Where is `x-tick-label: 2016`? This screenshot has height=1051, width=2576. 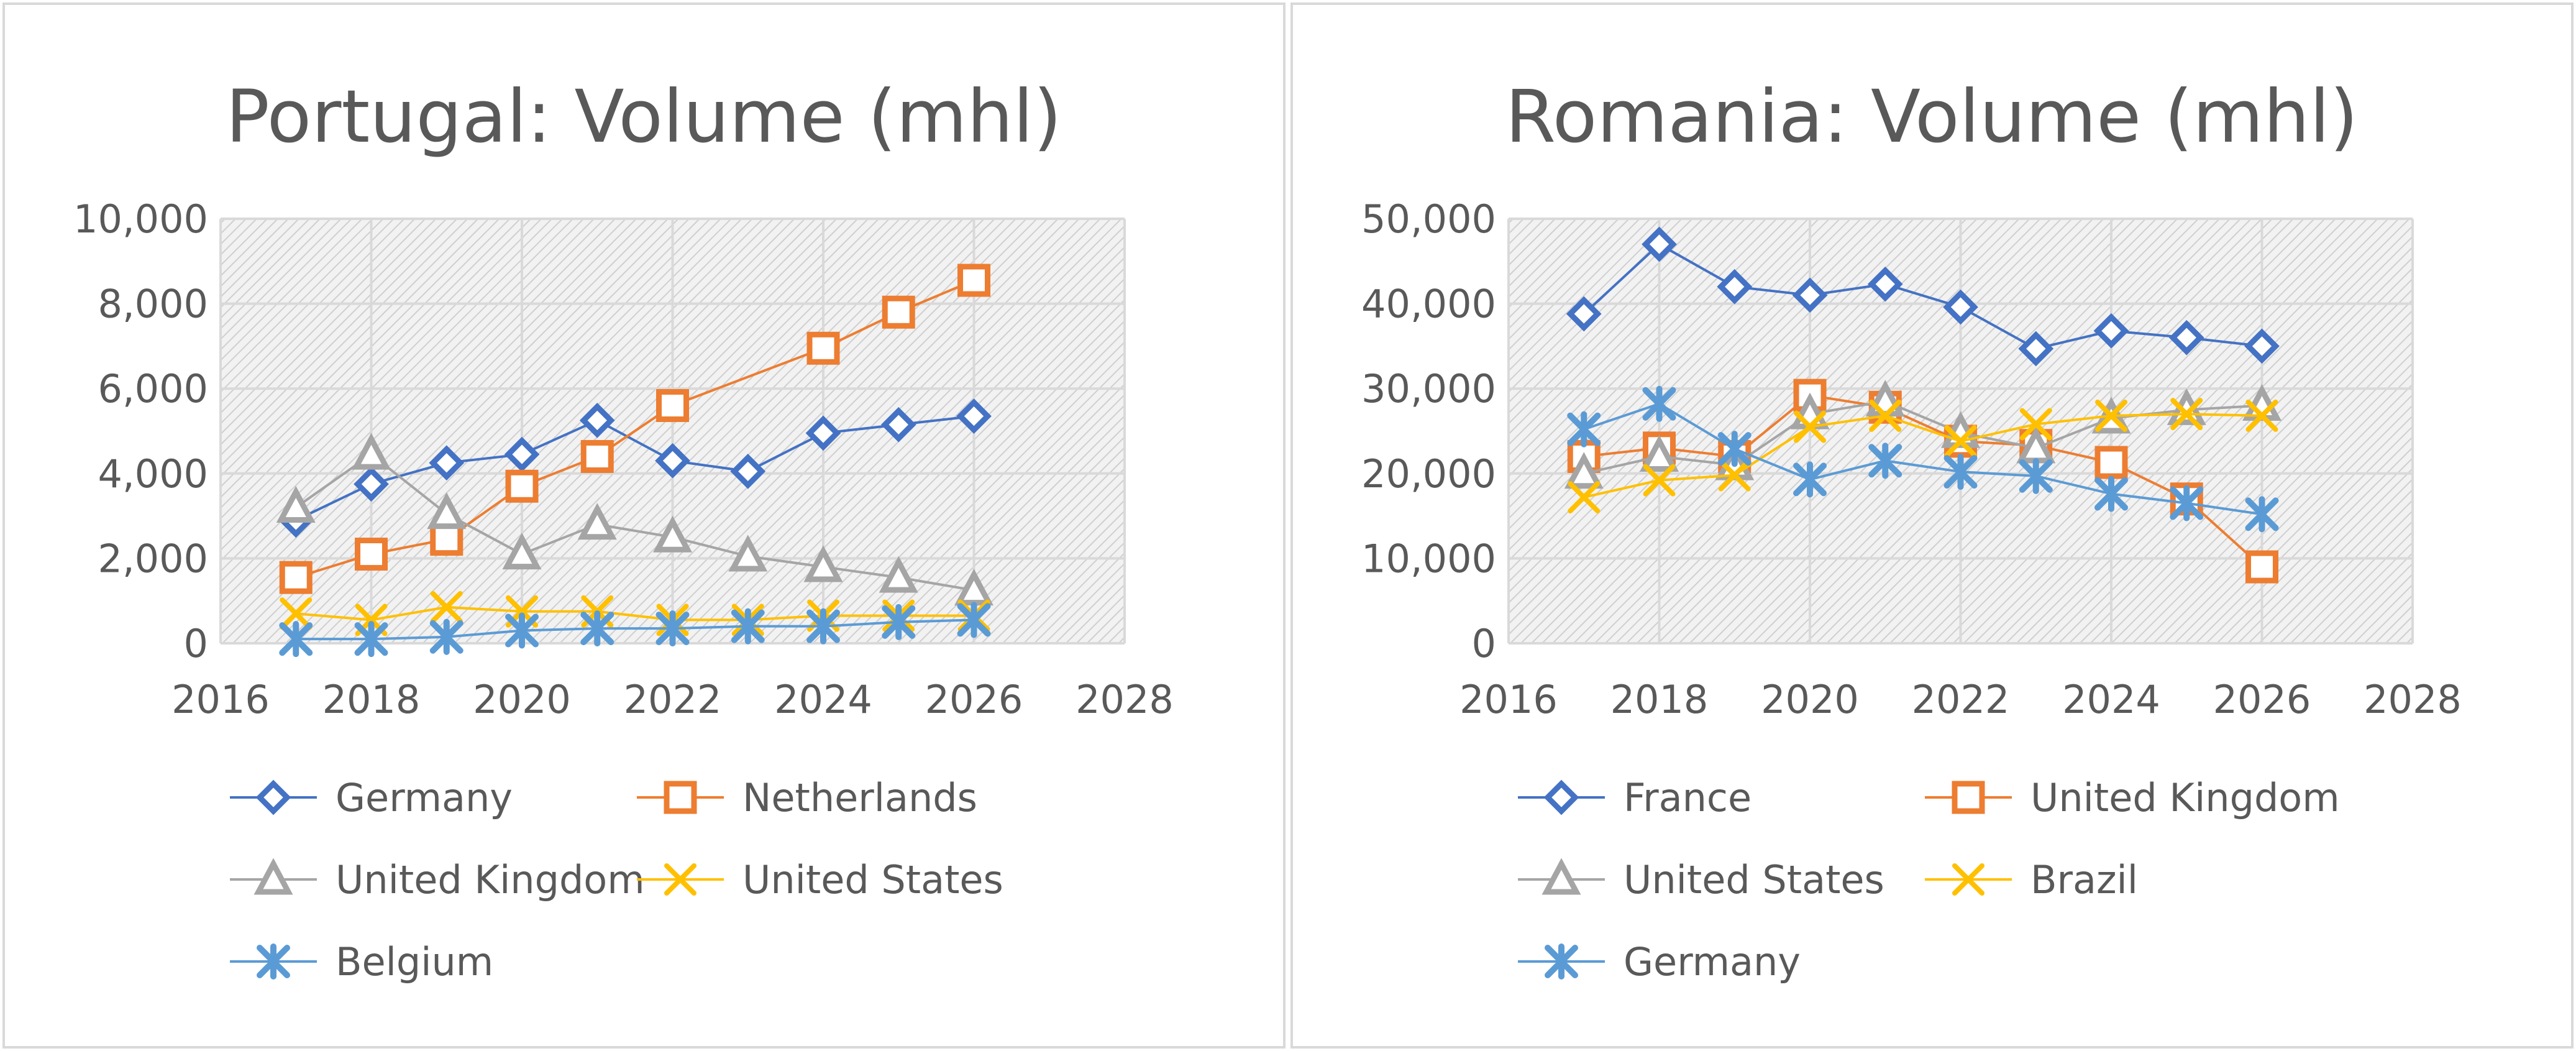
x-tick-label: 2016 is located at coordinates (220, 700).